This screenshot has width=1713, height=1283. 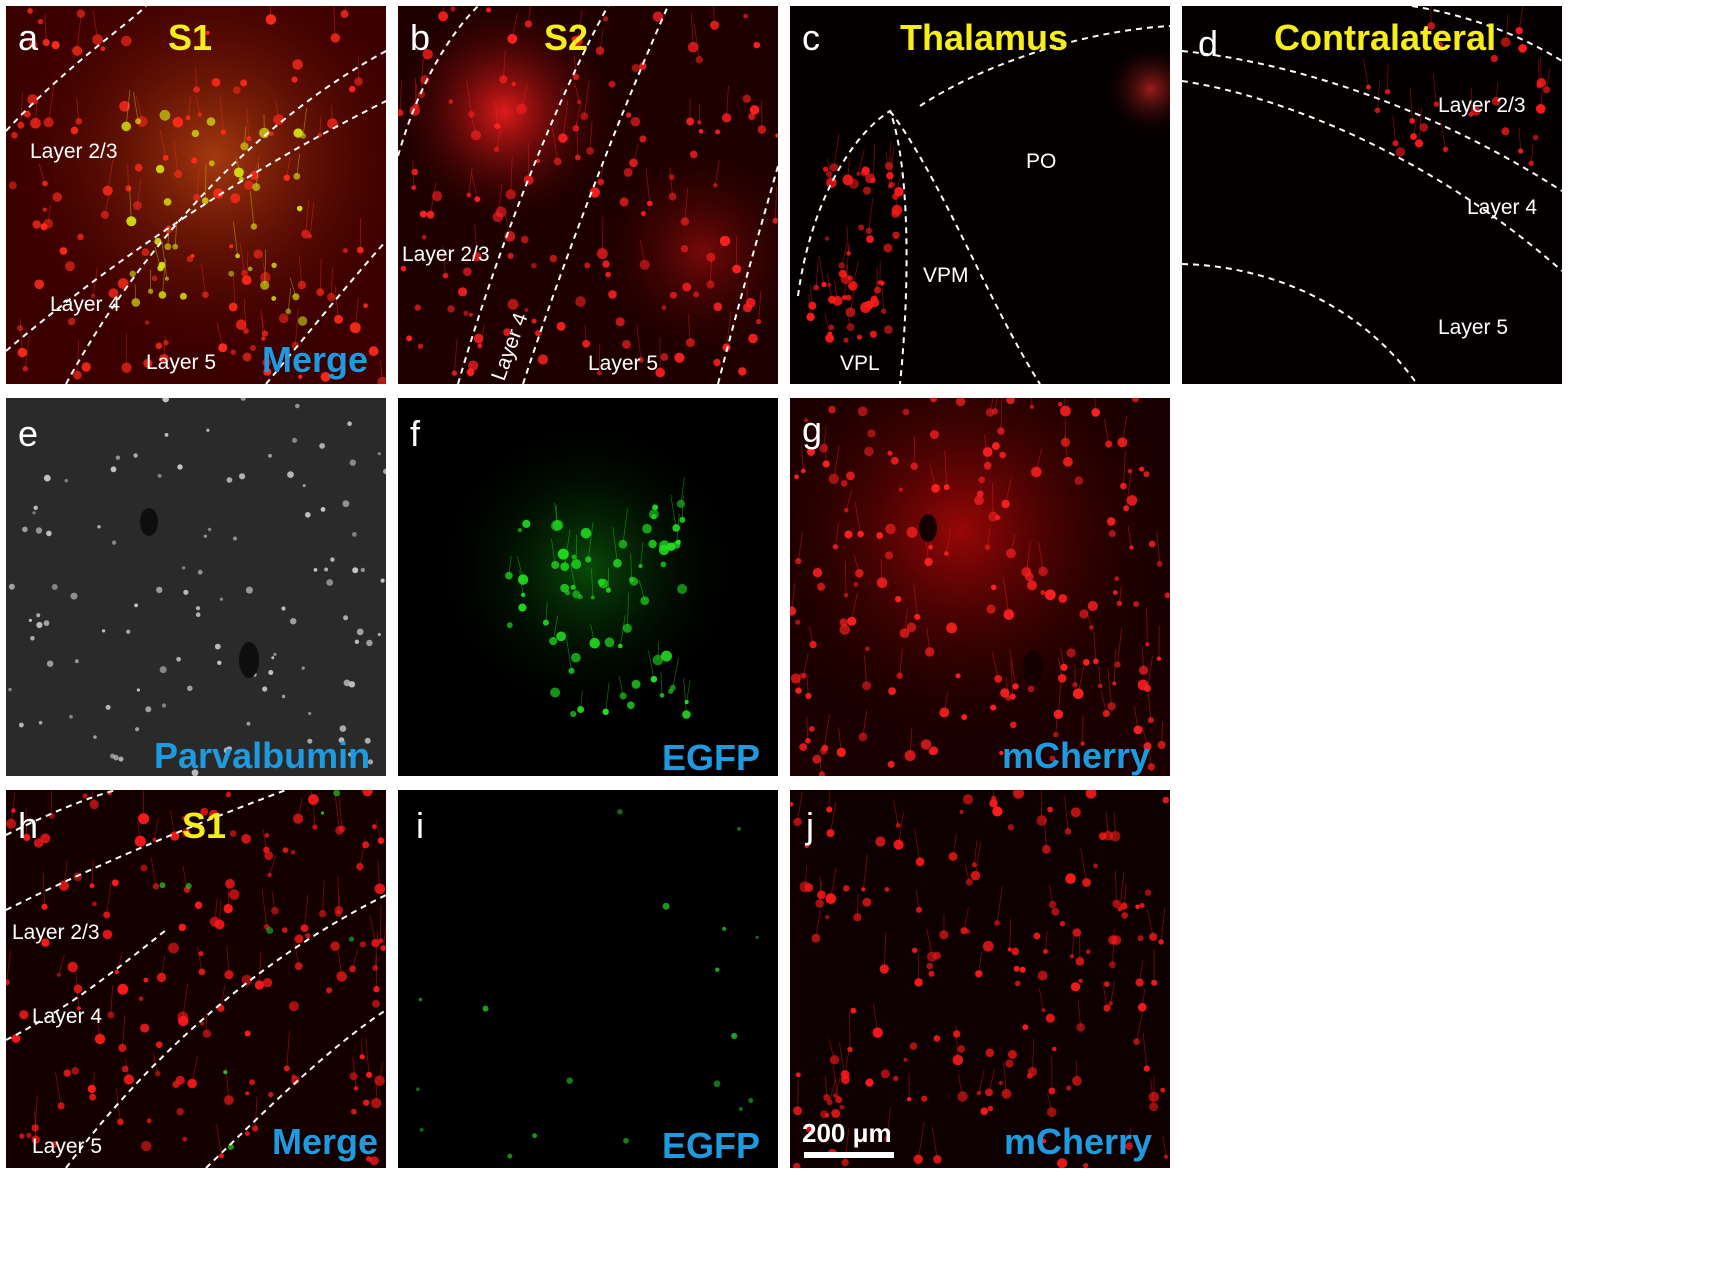 What do you see at coordinates (588, 587) in the screenshot?
I see `panel-f: f EGFP` at bounding box center [588, 587].